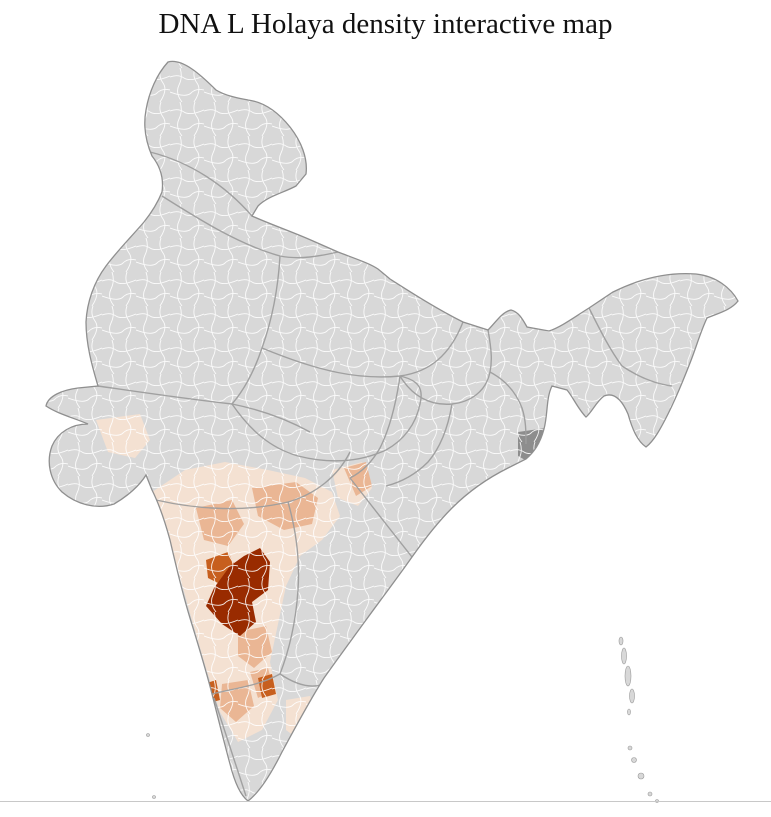  Describe the element at coordinates (385, 24) in the screenshot. I see `page-title: DNA L Holaya density interactive map` at that location.